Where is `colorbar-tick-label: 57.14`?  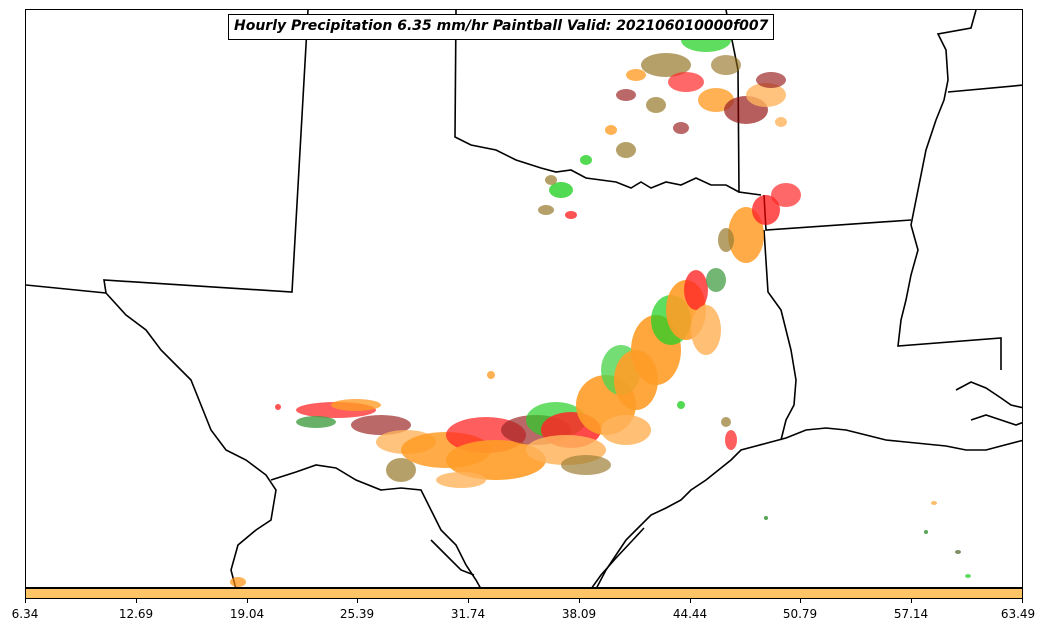 colorbar-tick-label: 57.14 is located at coordinates (911, 614).